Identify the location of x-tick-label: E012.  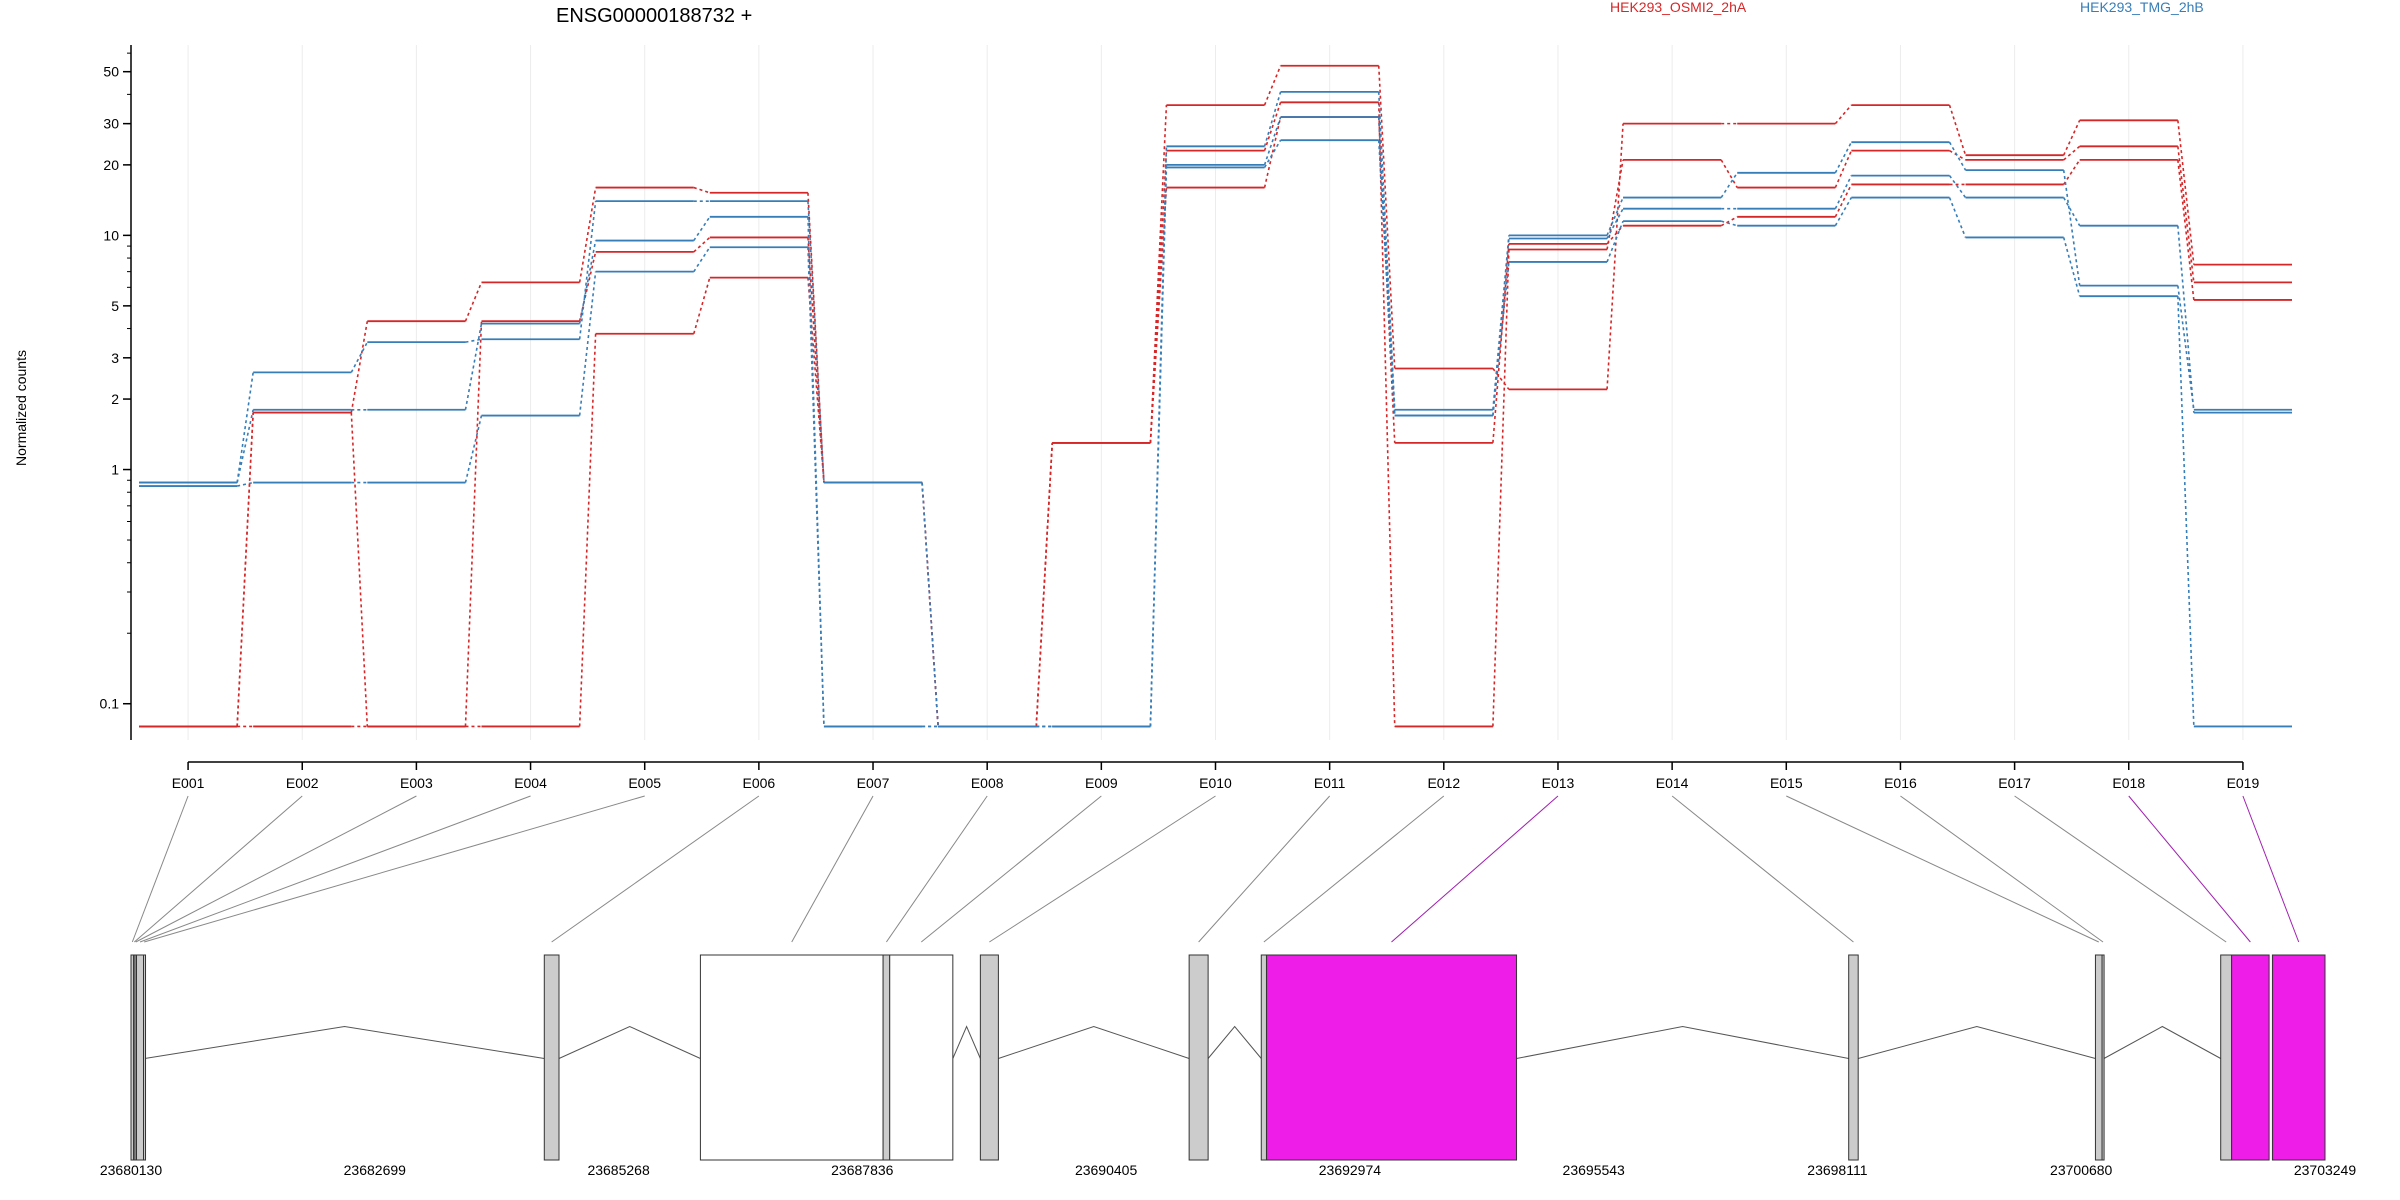
(1443, 783).